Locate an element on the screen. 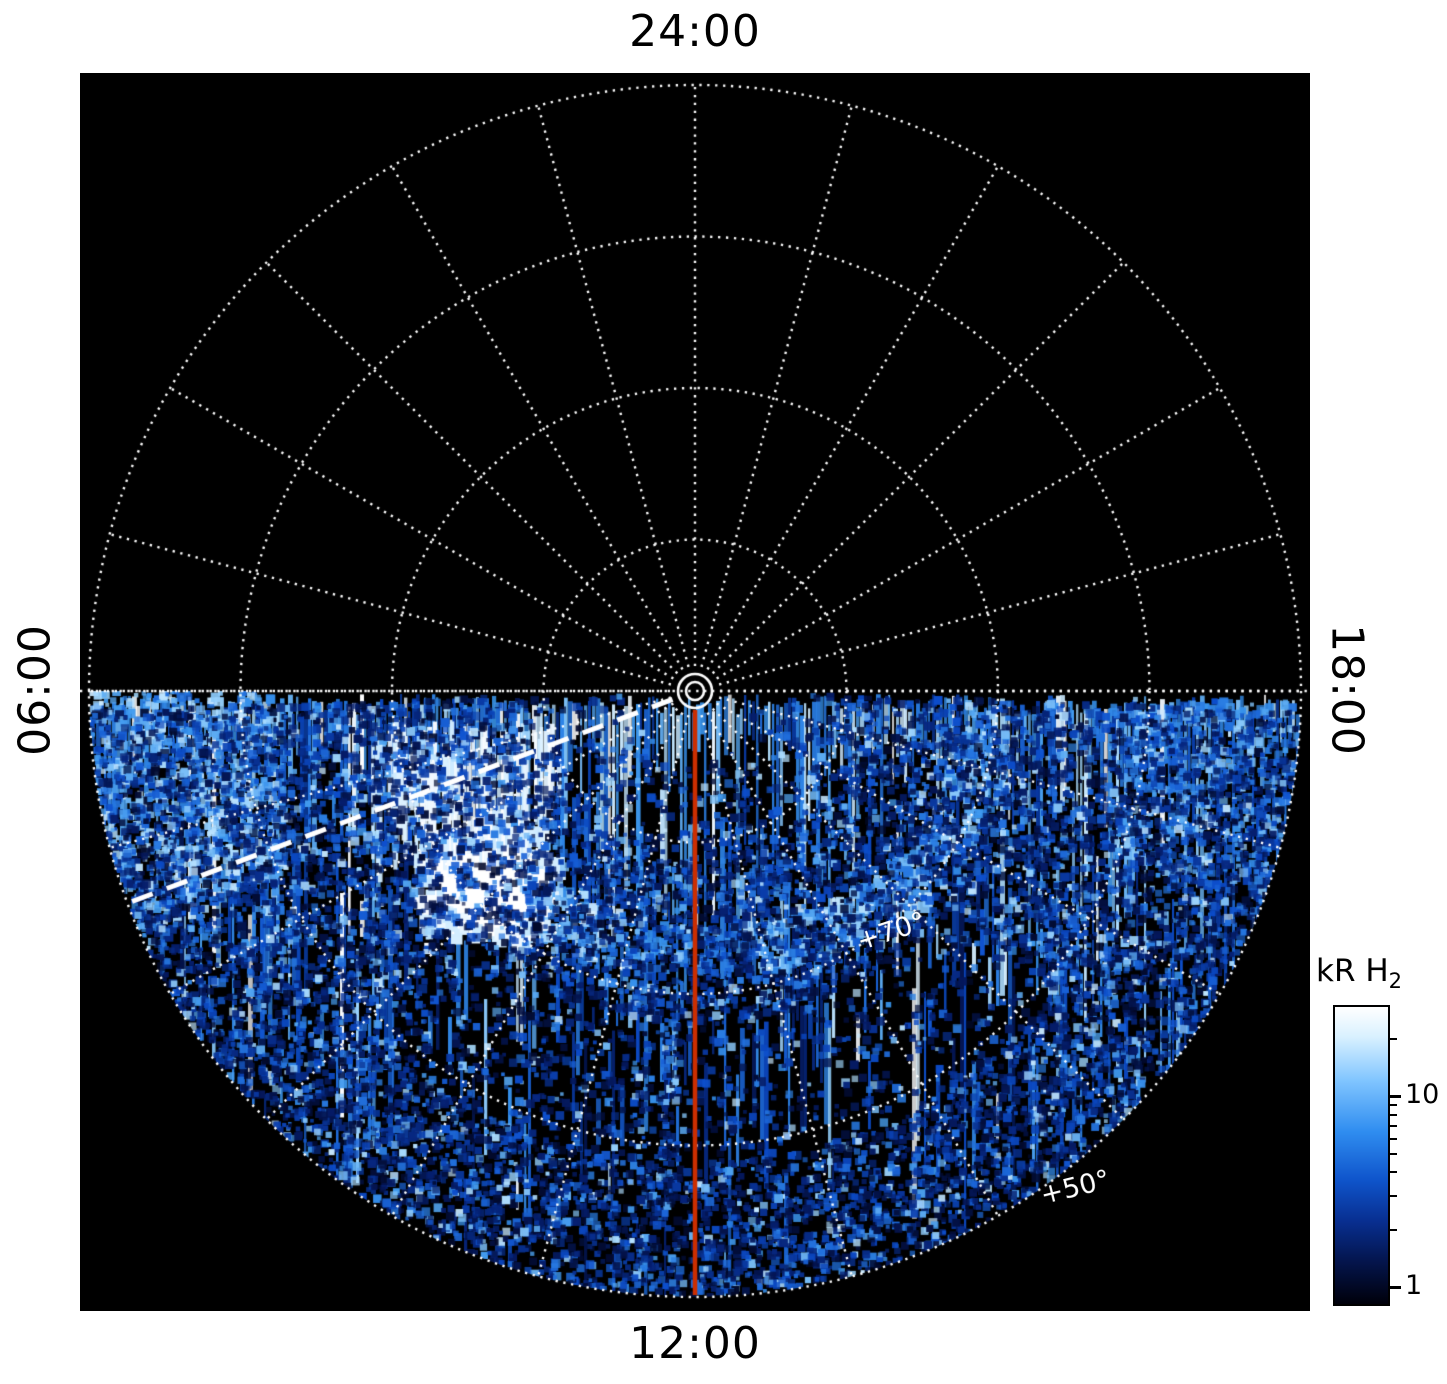 This screenshot has height=1384, width=1447. local-time-label-0600: 06:00 is located at coordinates (35, 690).